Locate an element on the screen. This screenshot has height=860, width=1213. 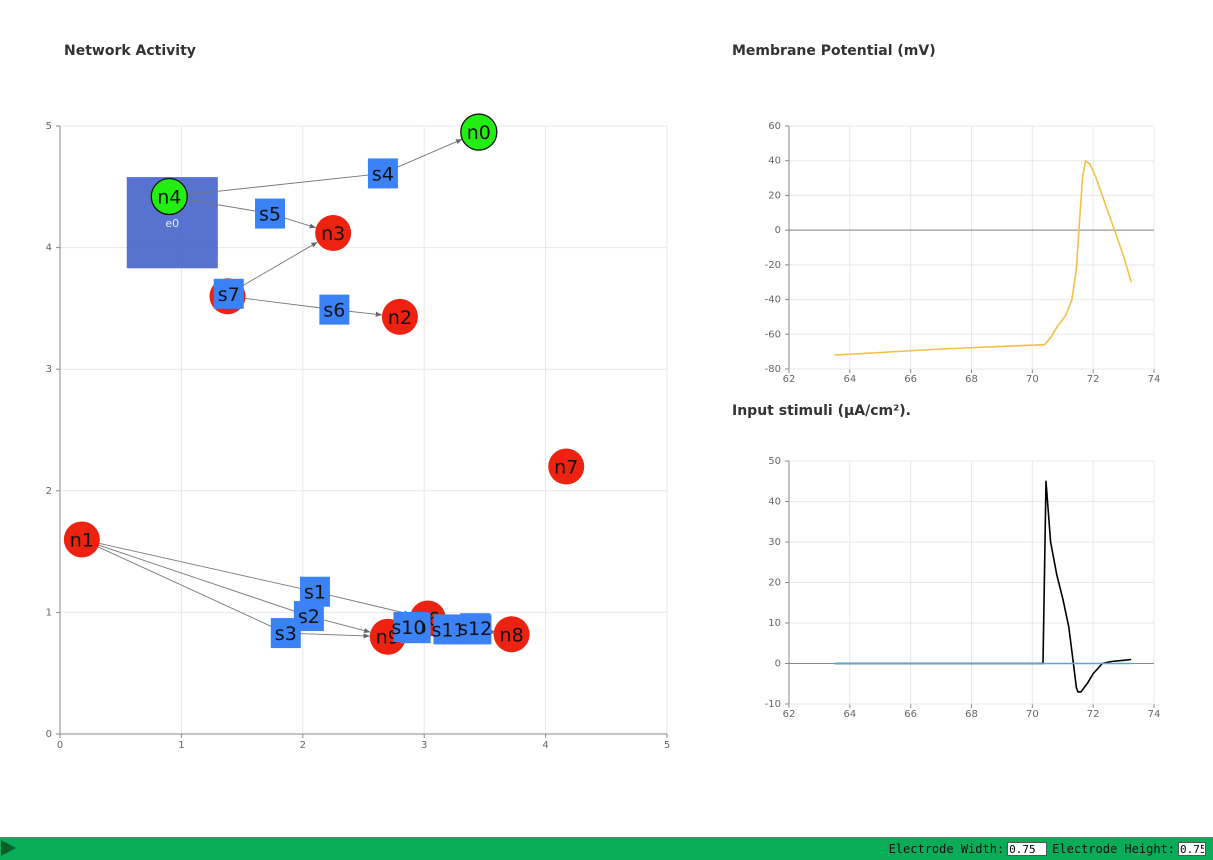
neuron-label-n8: n8 is located at coordinates (512, 635).